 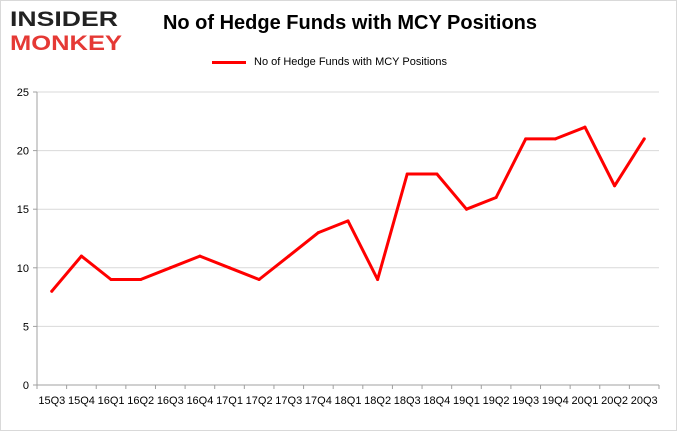 I want to click on chart-title: No of Hedge Funds with MCY Positions, so click(x=350, y=23).